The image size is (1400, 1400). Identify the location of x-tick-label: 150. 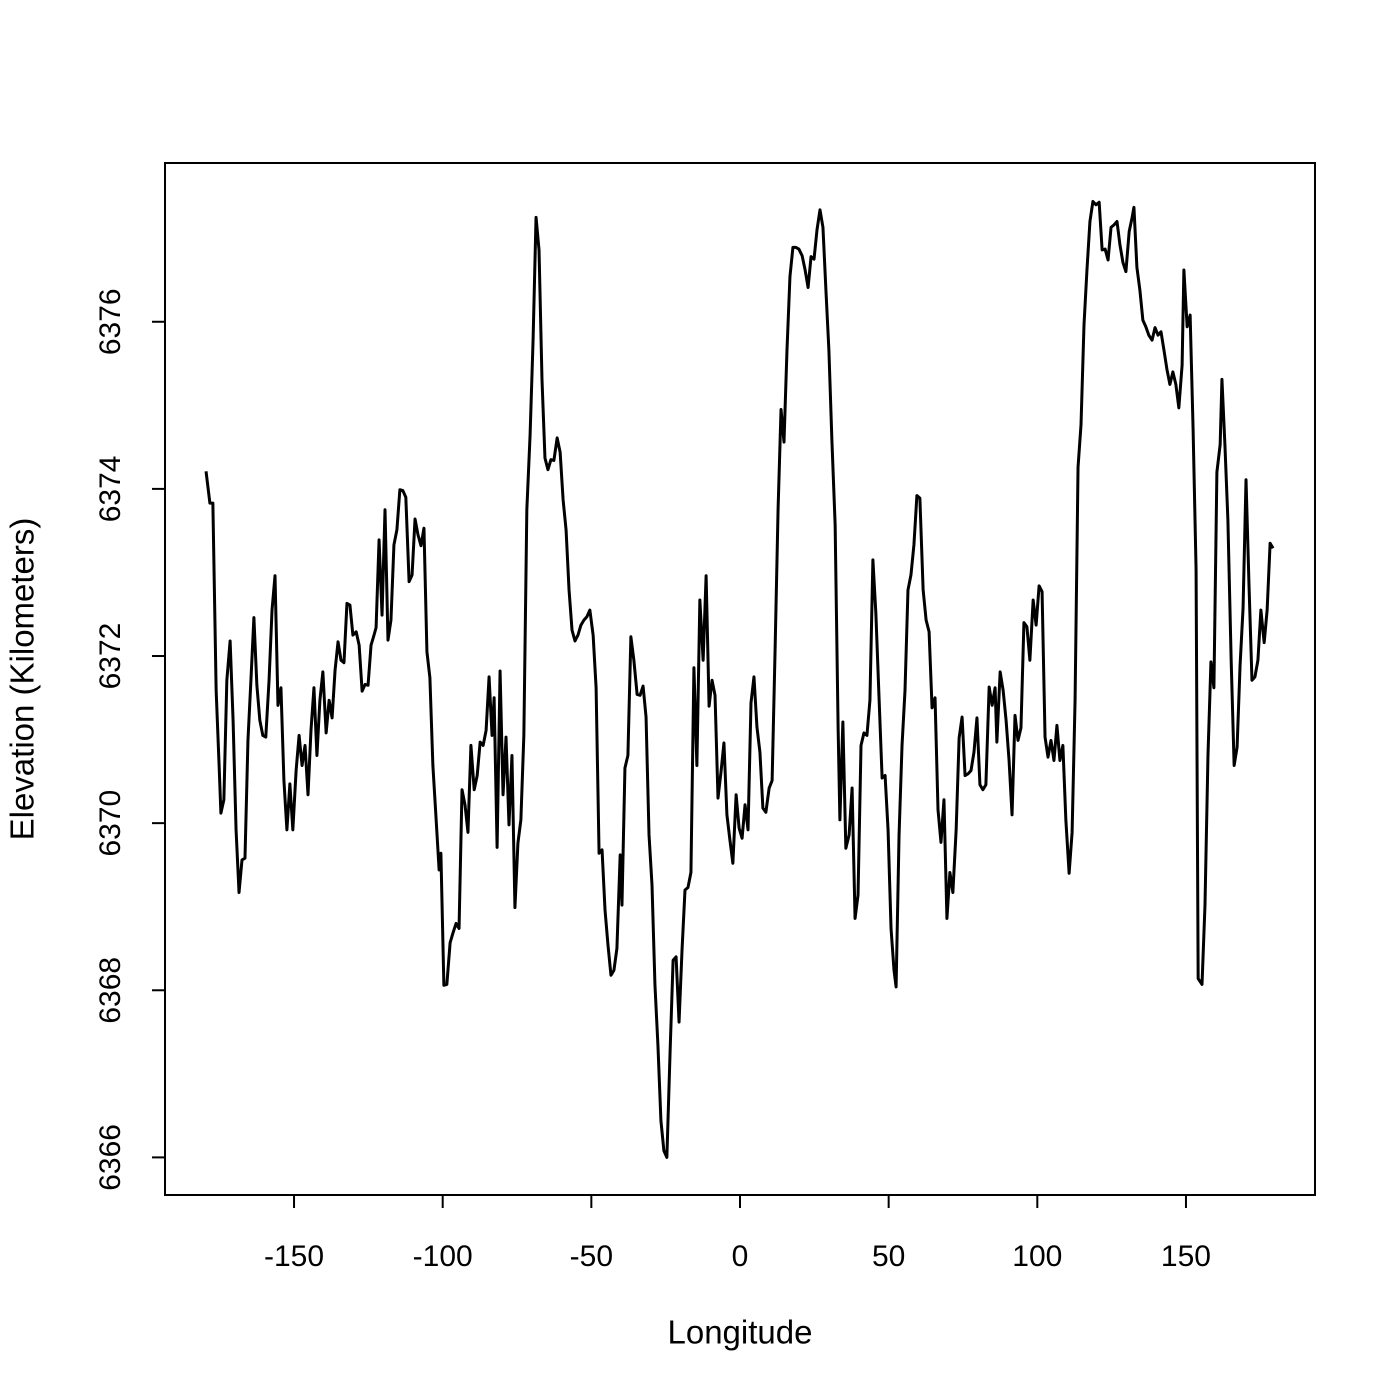
(1186, 1256).